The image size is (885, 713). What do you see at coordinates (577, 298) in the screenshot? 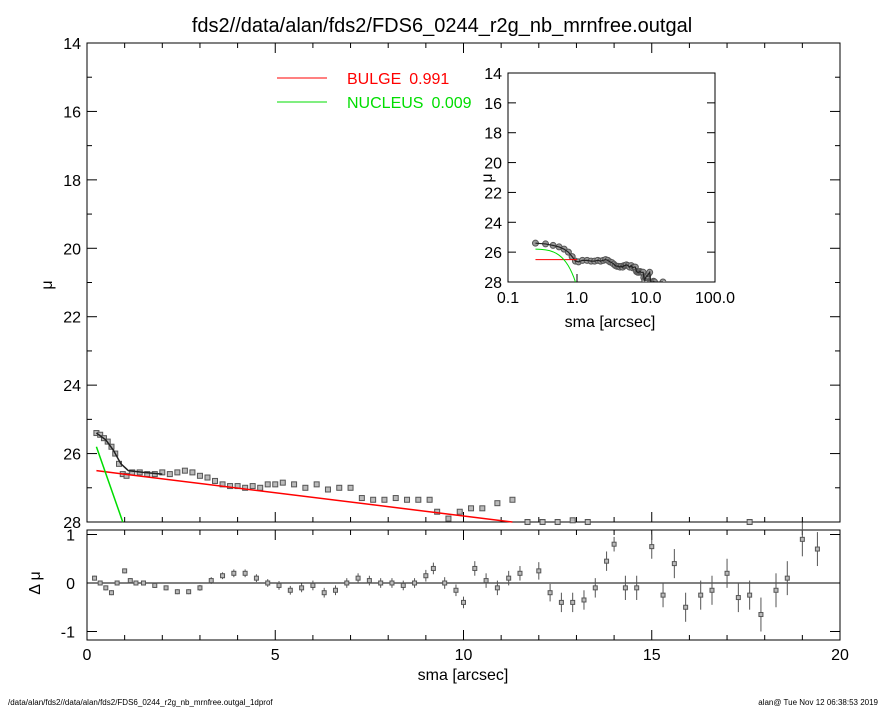
I see `x-tick-label: 1.0` at bounding box center [577, 298].